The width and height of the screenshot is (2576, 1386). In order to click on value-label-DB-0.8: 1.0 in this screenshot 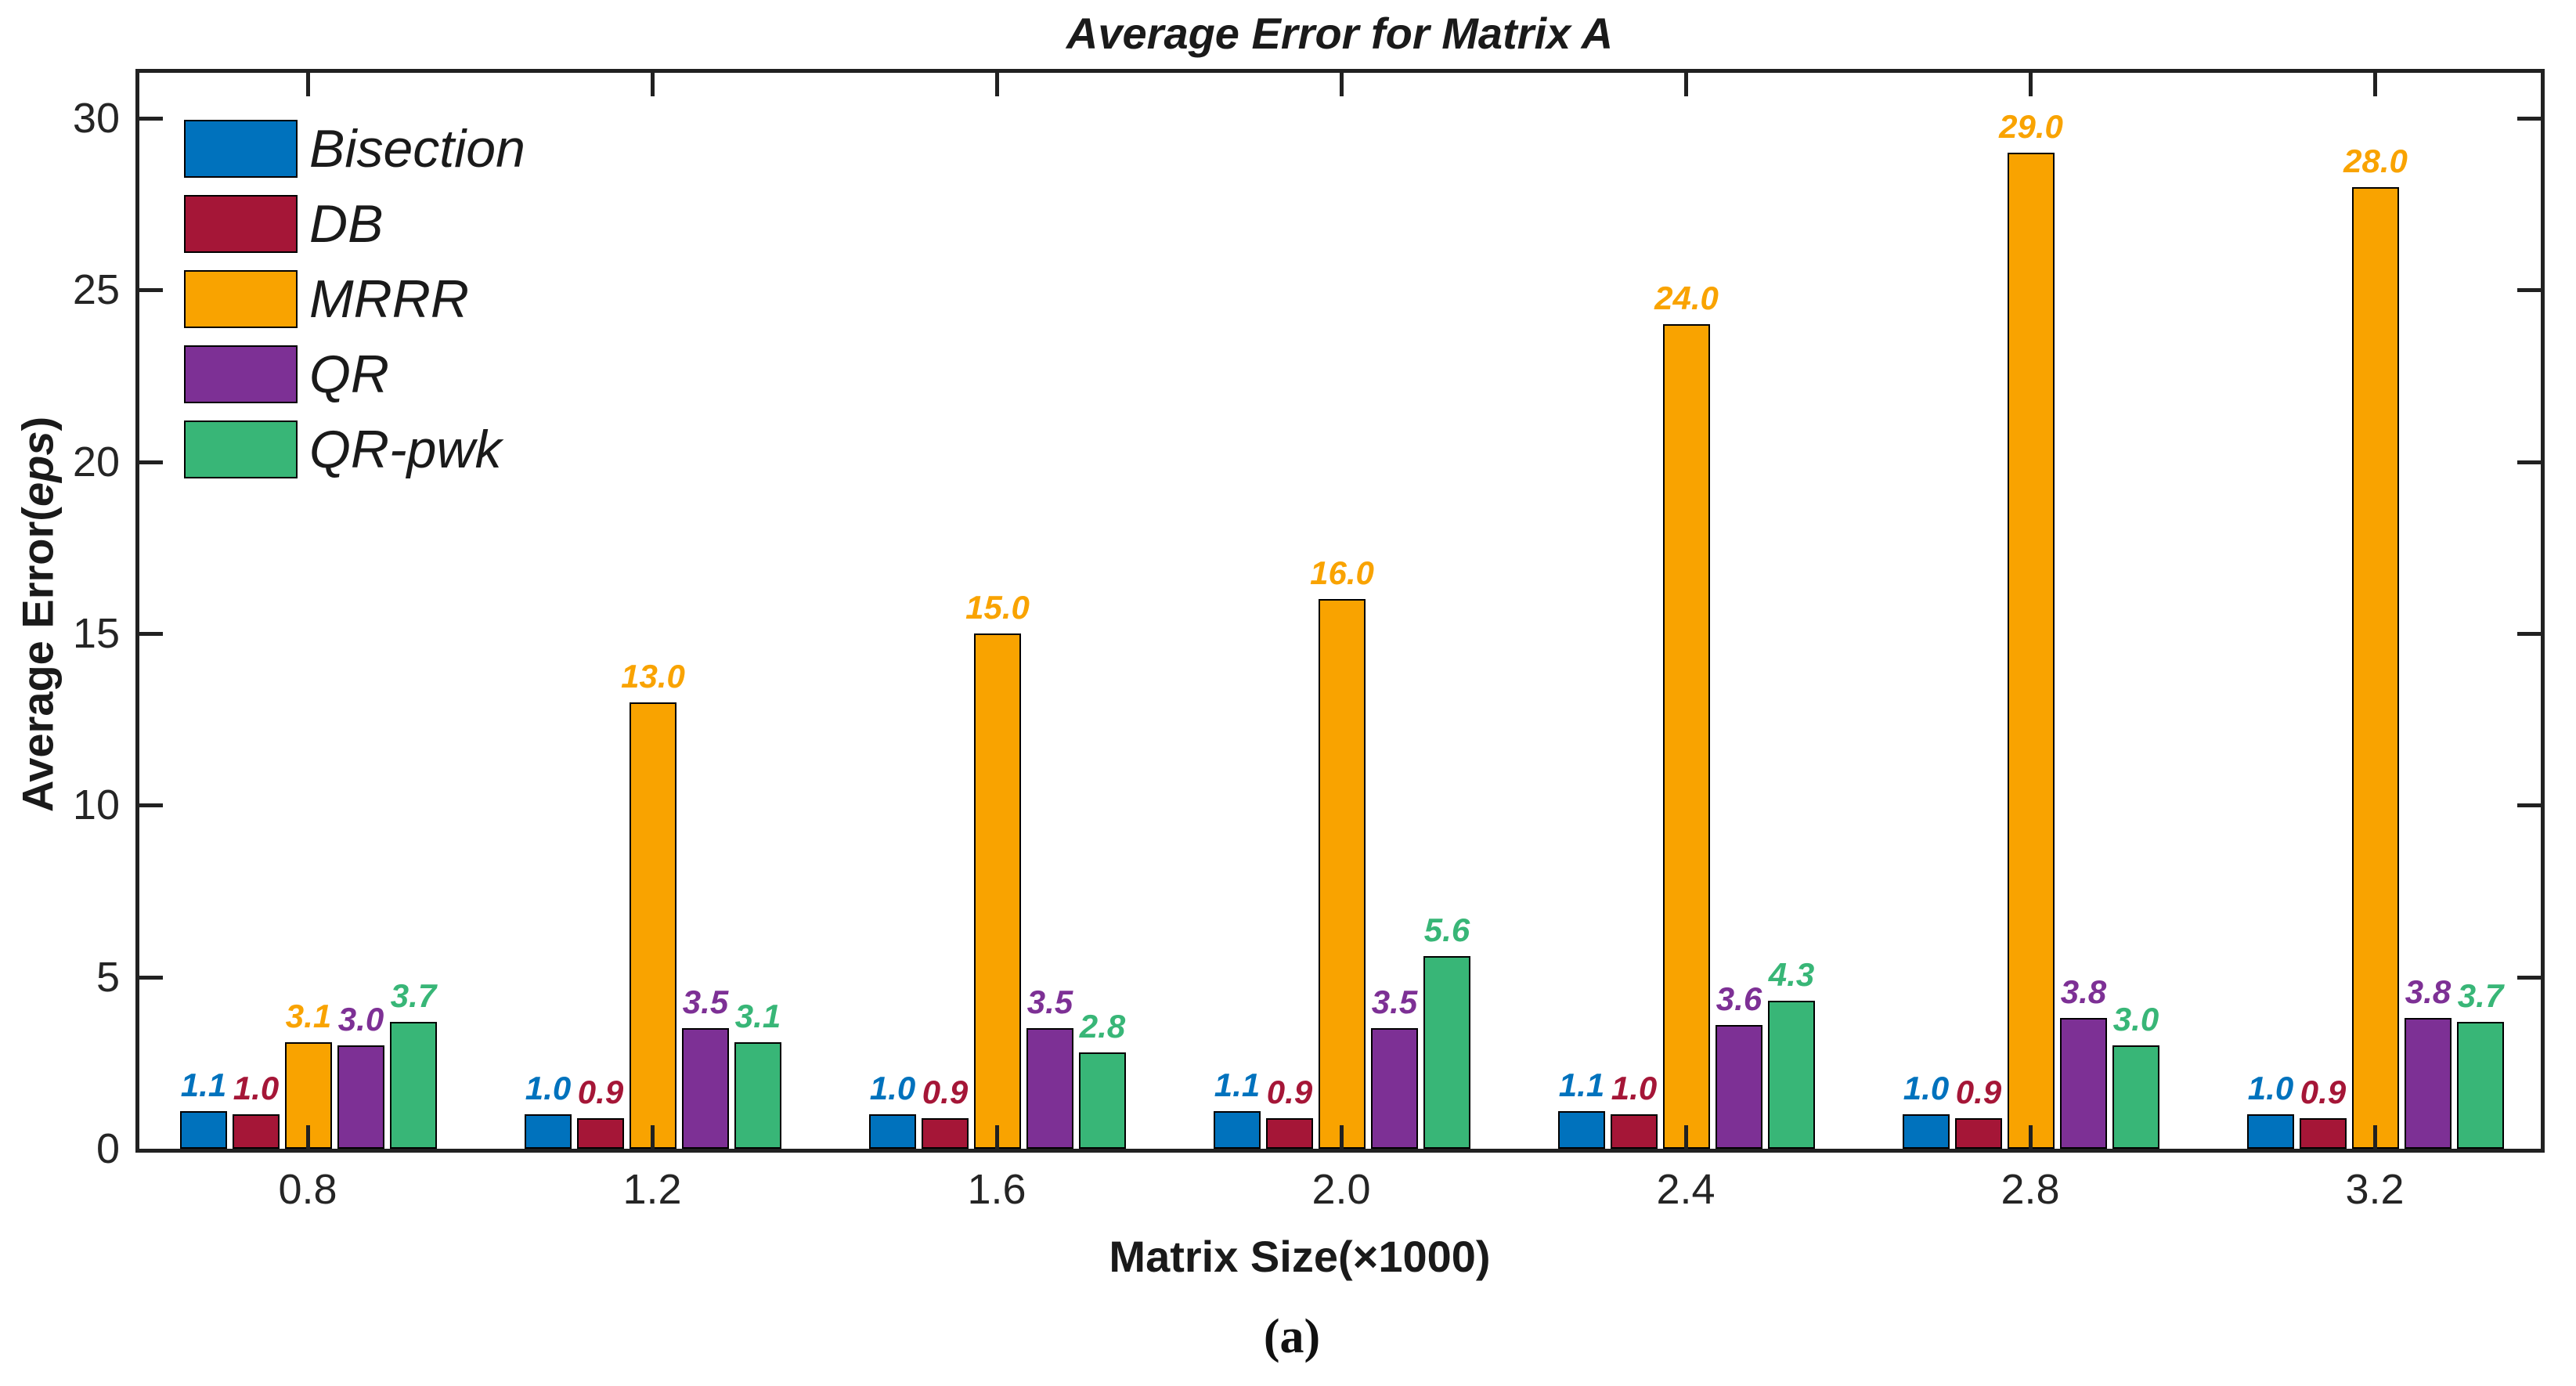, I will do `click(256, 1088)`.